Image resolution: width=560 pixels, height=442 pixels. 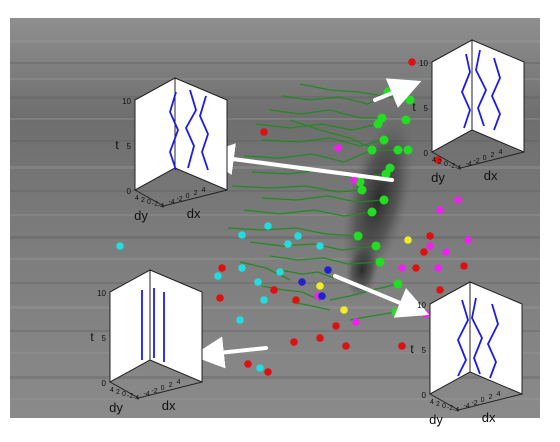 I want to click on inset-t-label: t, so click(x=414, y=107).